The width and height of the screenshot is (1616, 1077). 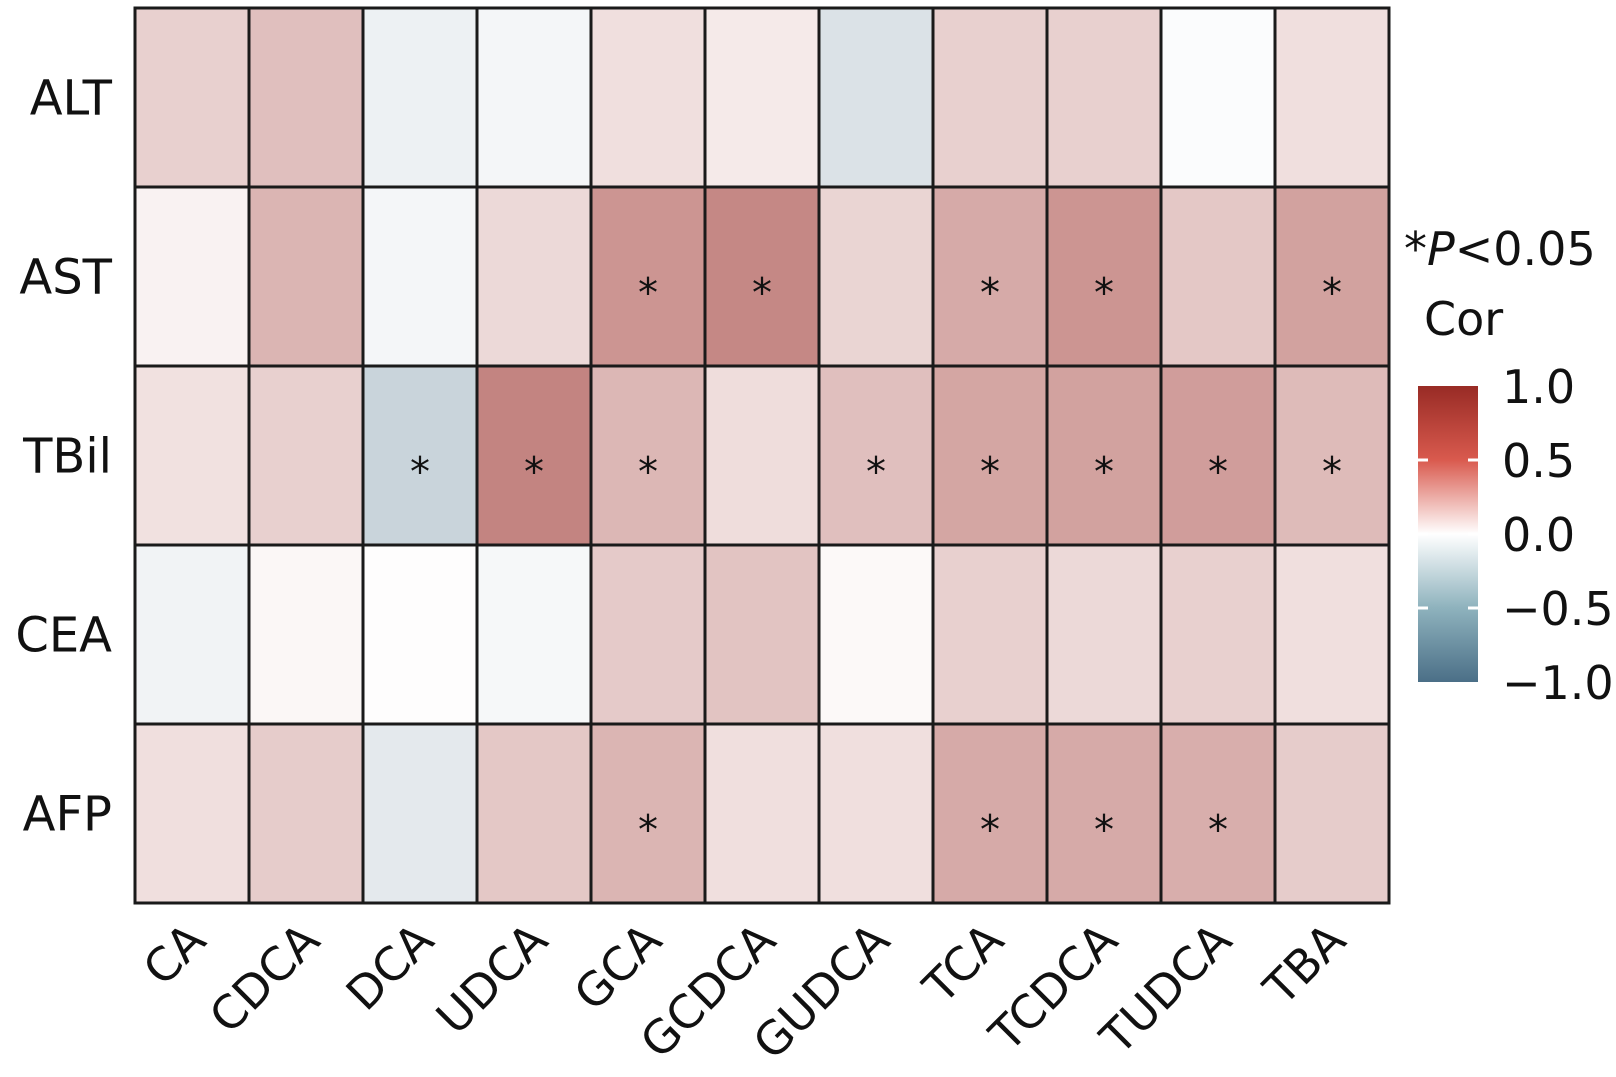 What do you see at coordinates (990, 634) in the screenshot?
I see `cell-cea-tca` at bounding box center [990, 634].